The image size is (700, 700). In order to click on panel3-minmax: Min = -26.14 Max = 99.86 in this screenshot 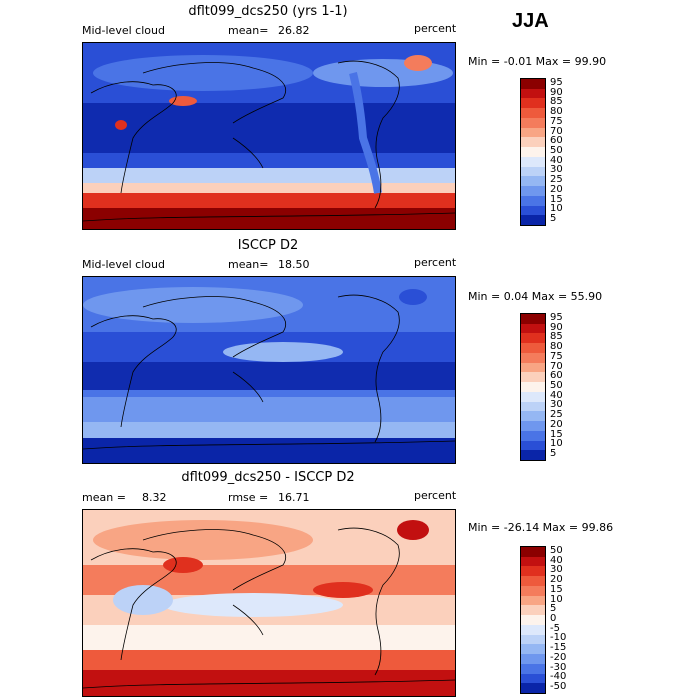, I will do `click(541, 527)`.